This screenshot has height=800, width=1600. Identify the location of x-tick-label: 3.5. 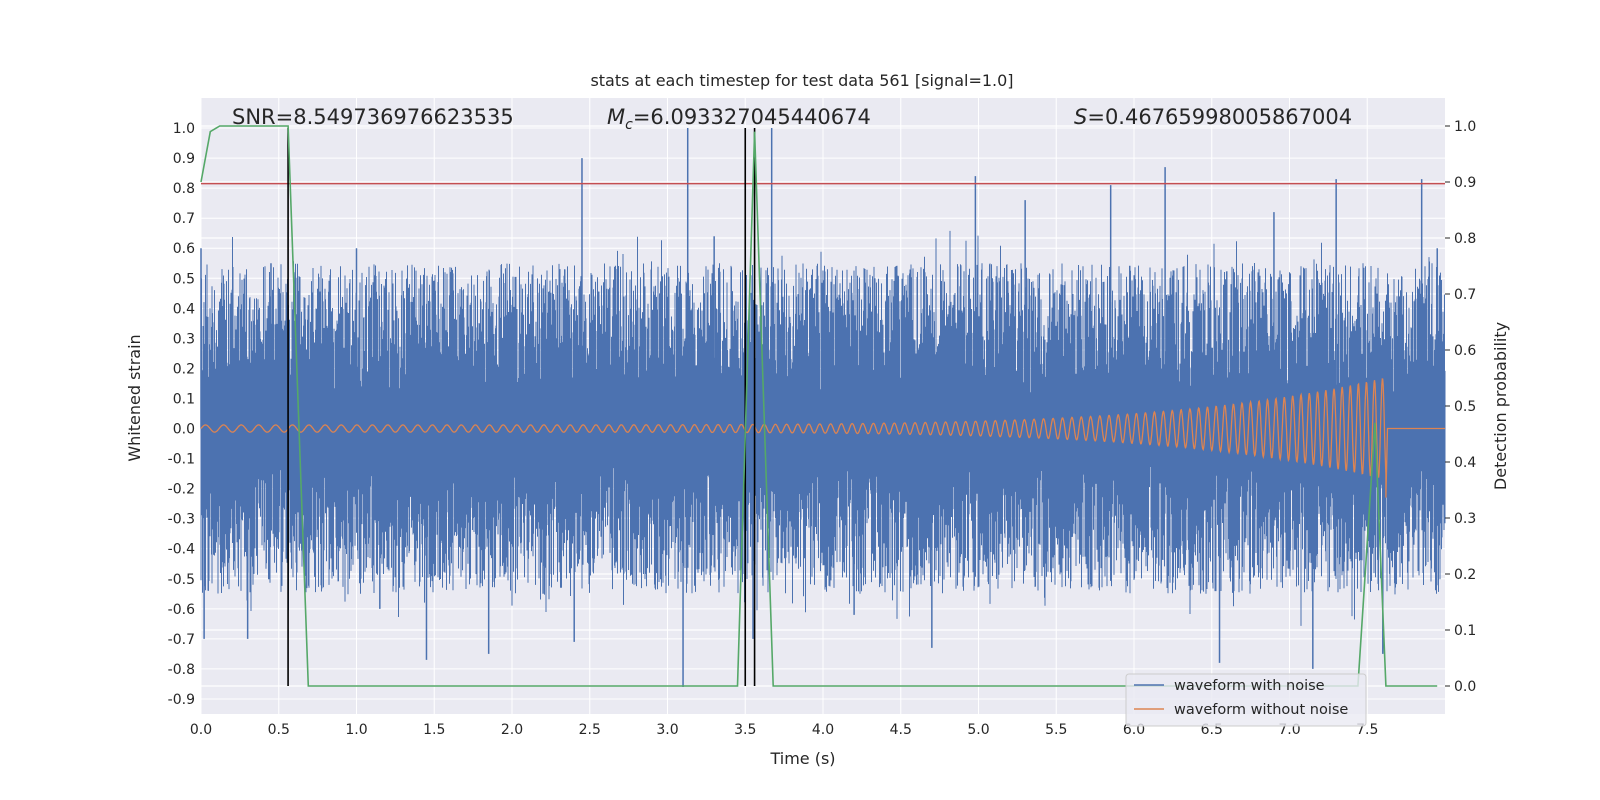
(745, 730).